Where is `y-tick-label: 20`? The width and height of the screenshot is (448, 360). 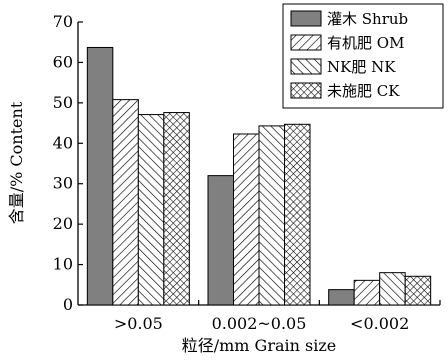 y-tick-label: 20 is located at coordinates (63, 223).